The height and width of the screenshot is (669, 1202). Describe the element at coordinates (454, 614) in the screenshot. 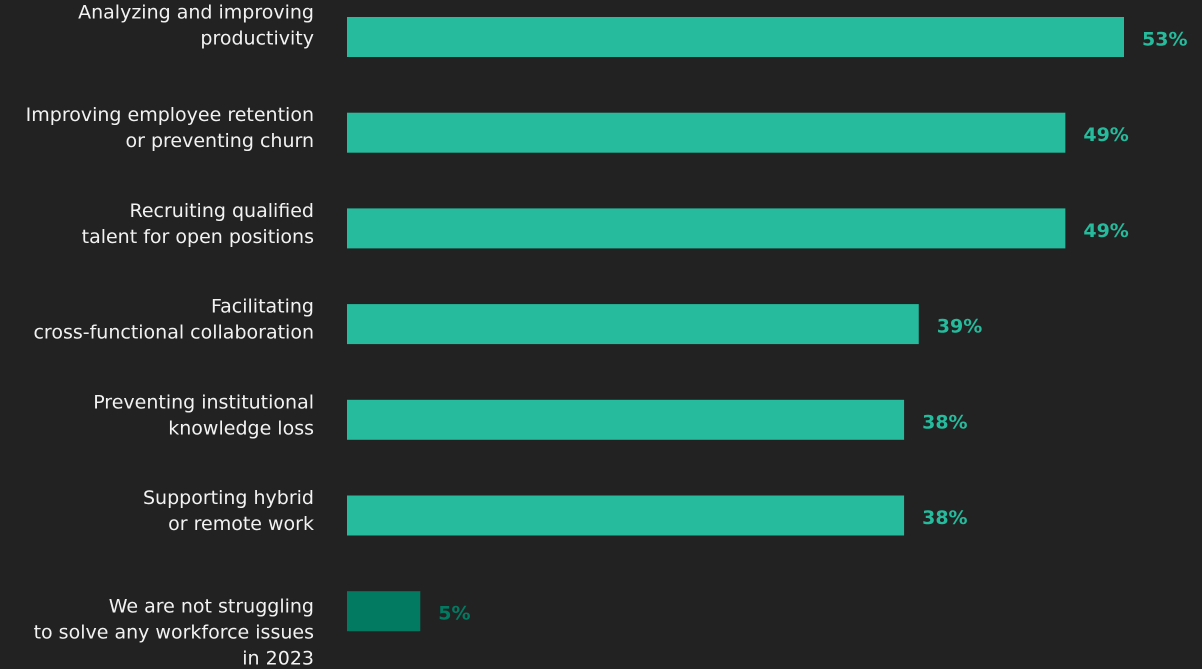

I see `value-label: 5%` at that location.